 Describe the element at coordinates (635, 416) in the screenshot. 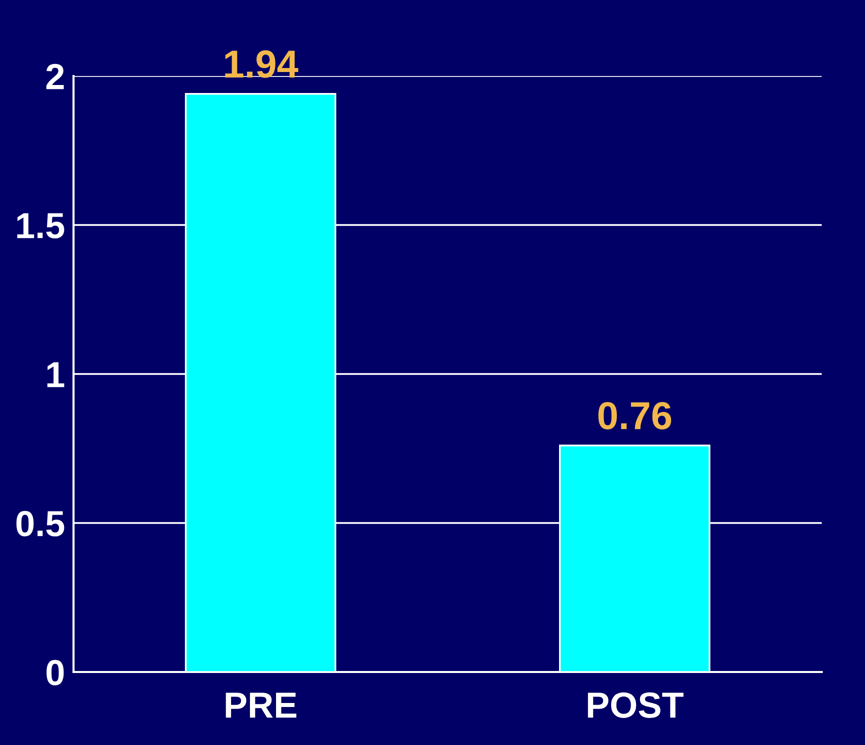

I see `data-label: 0.76` at that location.